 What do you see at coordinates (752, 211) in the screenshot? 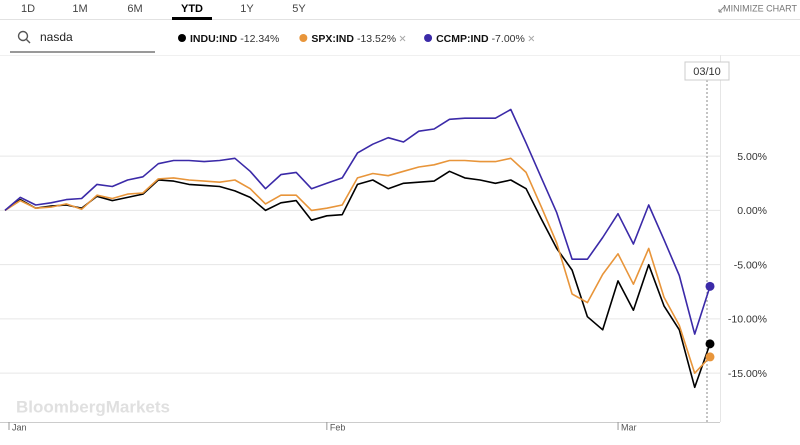
I see `y-tick-label: 0.00%` at bounding box center [752, 211].